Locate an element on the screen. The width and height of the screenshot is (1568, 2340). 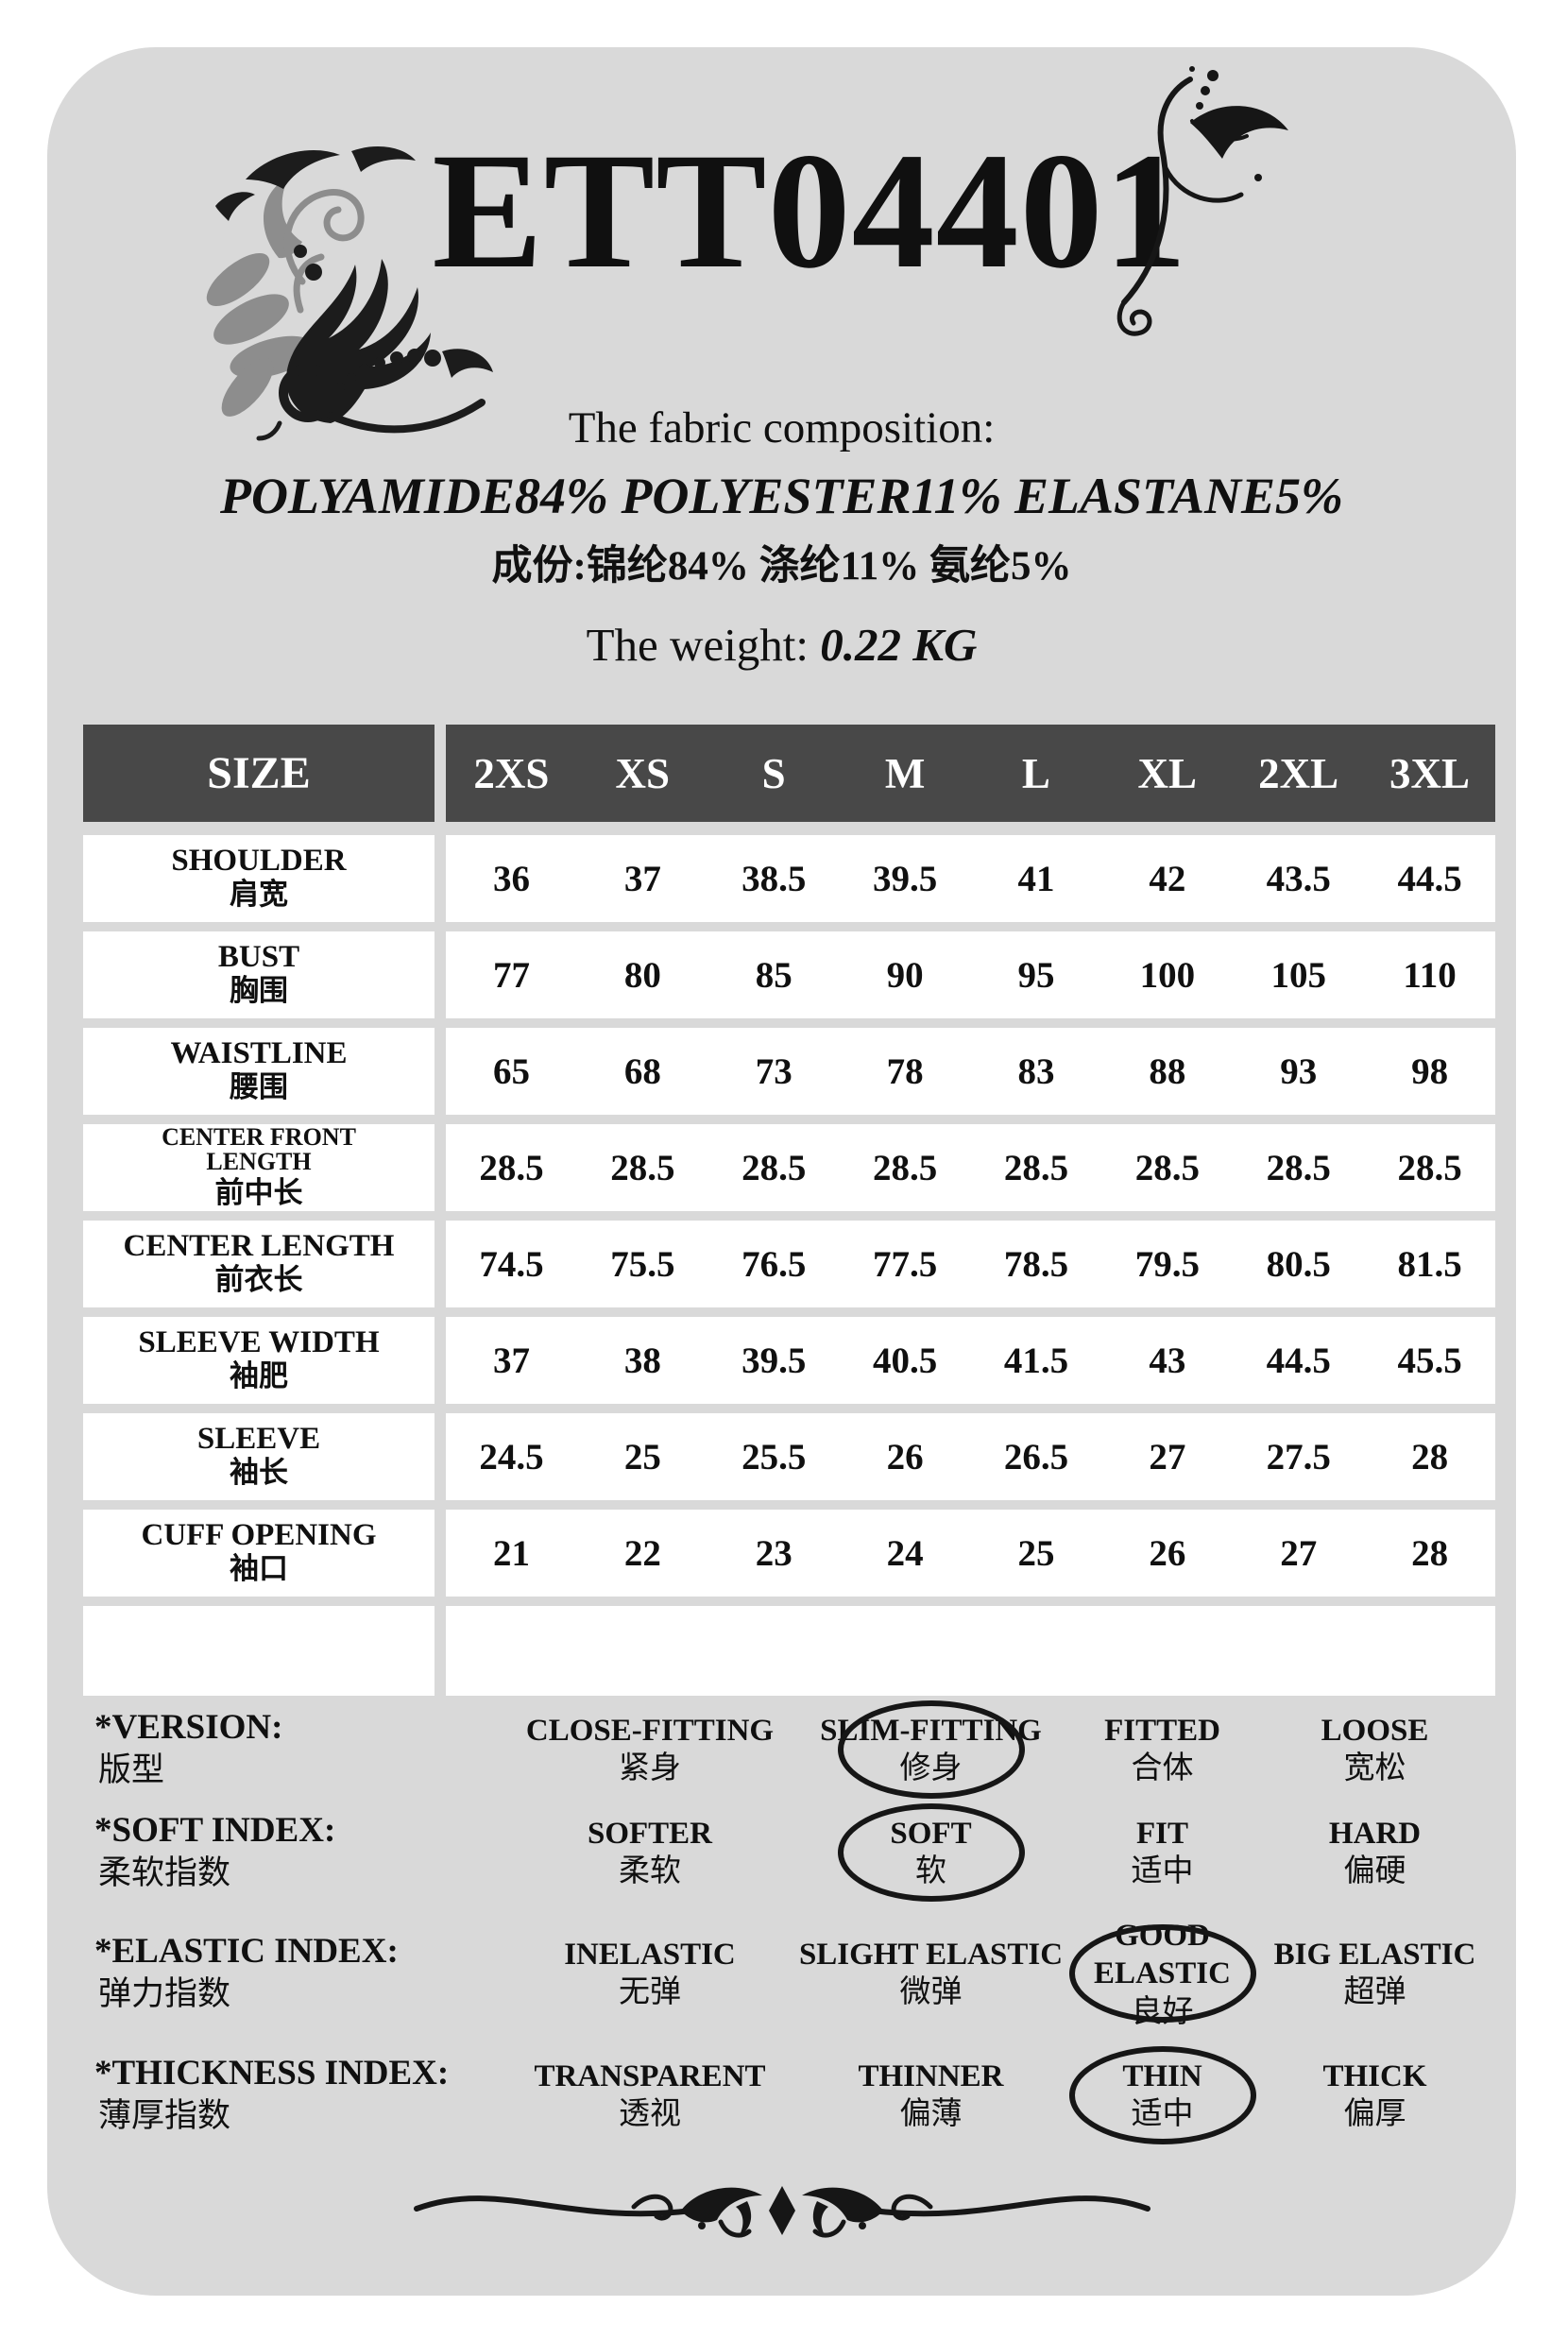
index-option: SOFT 软 is located at coordinates (931, 1852).